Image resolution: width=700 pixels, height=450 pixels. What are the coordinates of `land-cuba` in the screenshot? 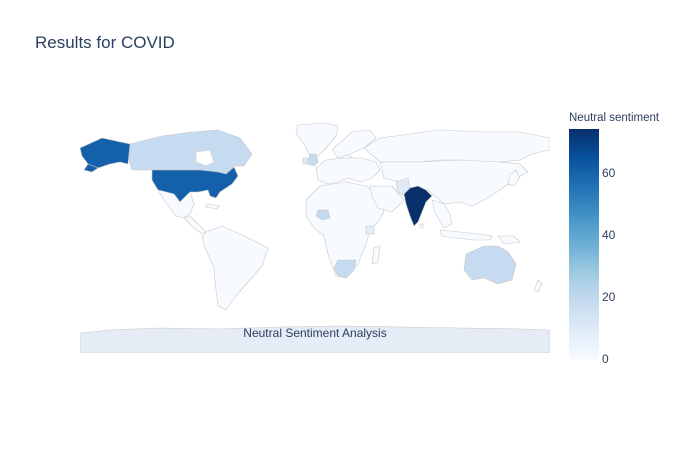 It's located at (213, 206).